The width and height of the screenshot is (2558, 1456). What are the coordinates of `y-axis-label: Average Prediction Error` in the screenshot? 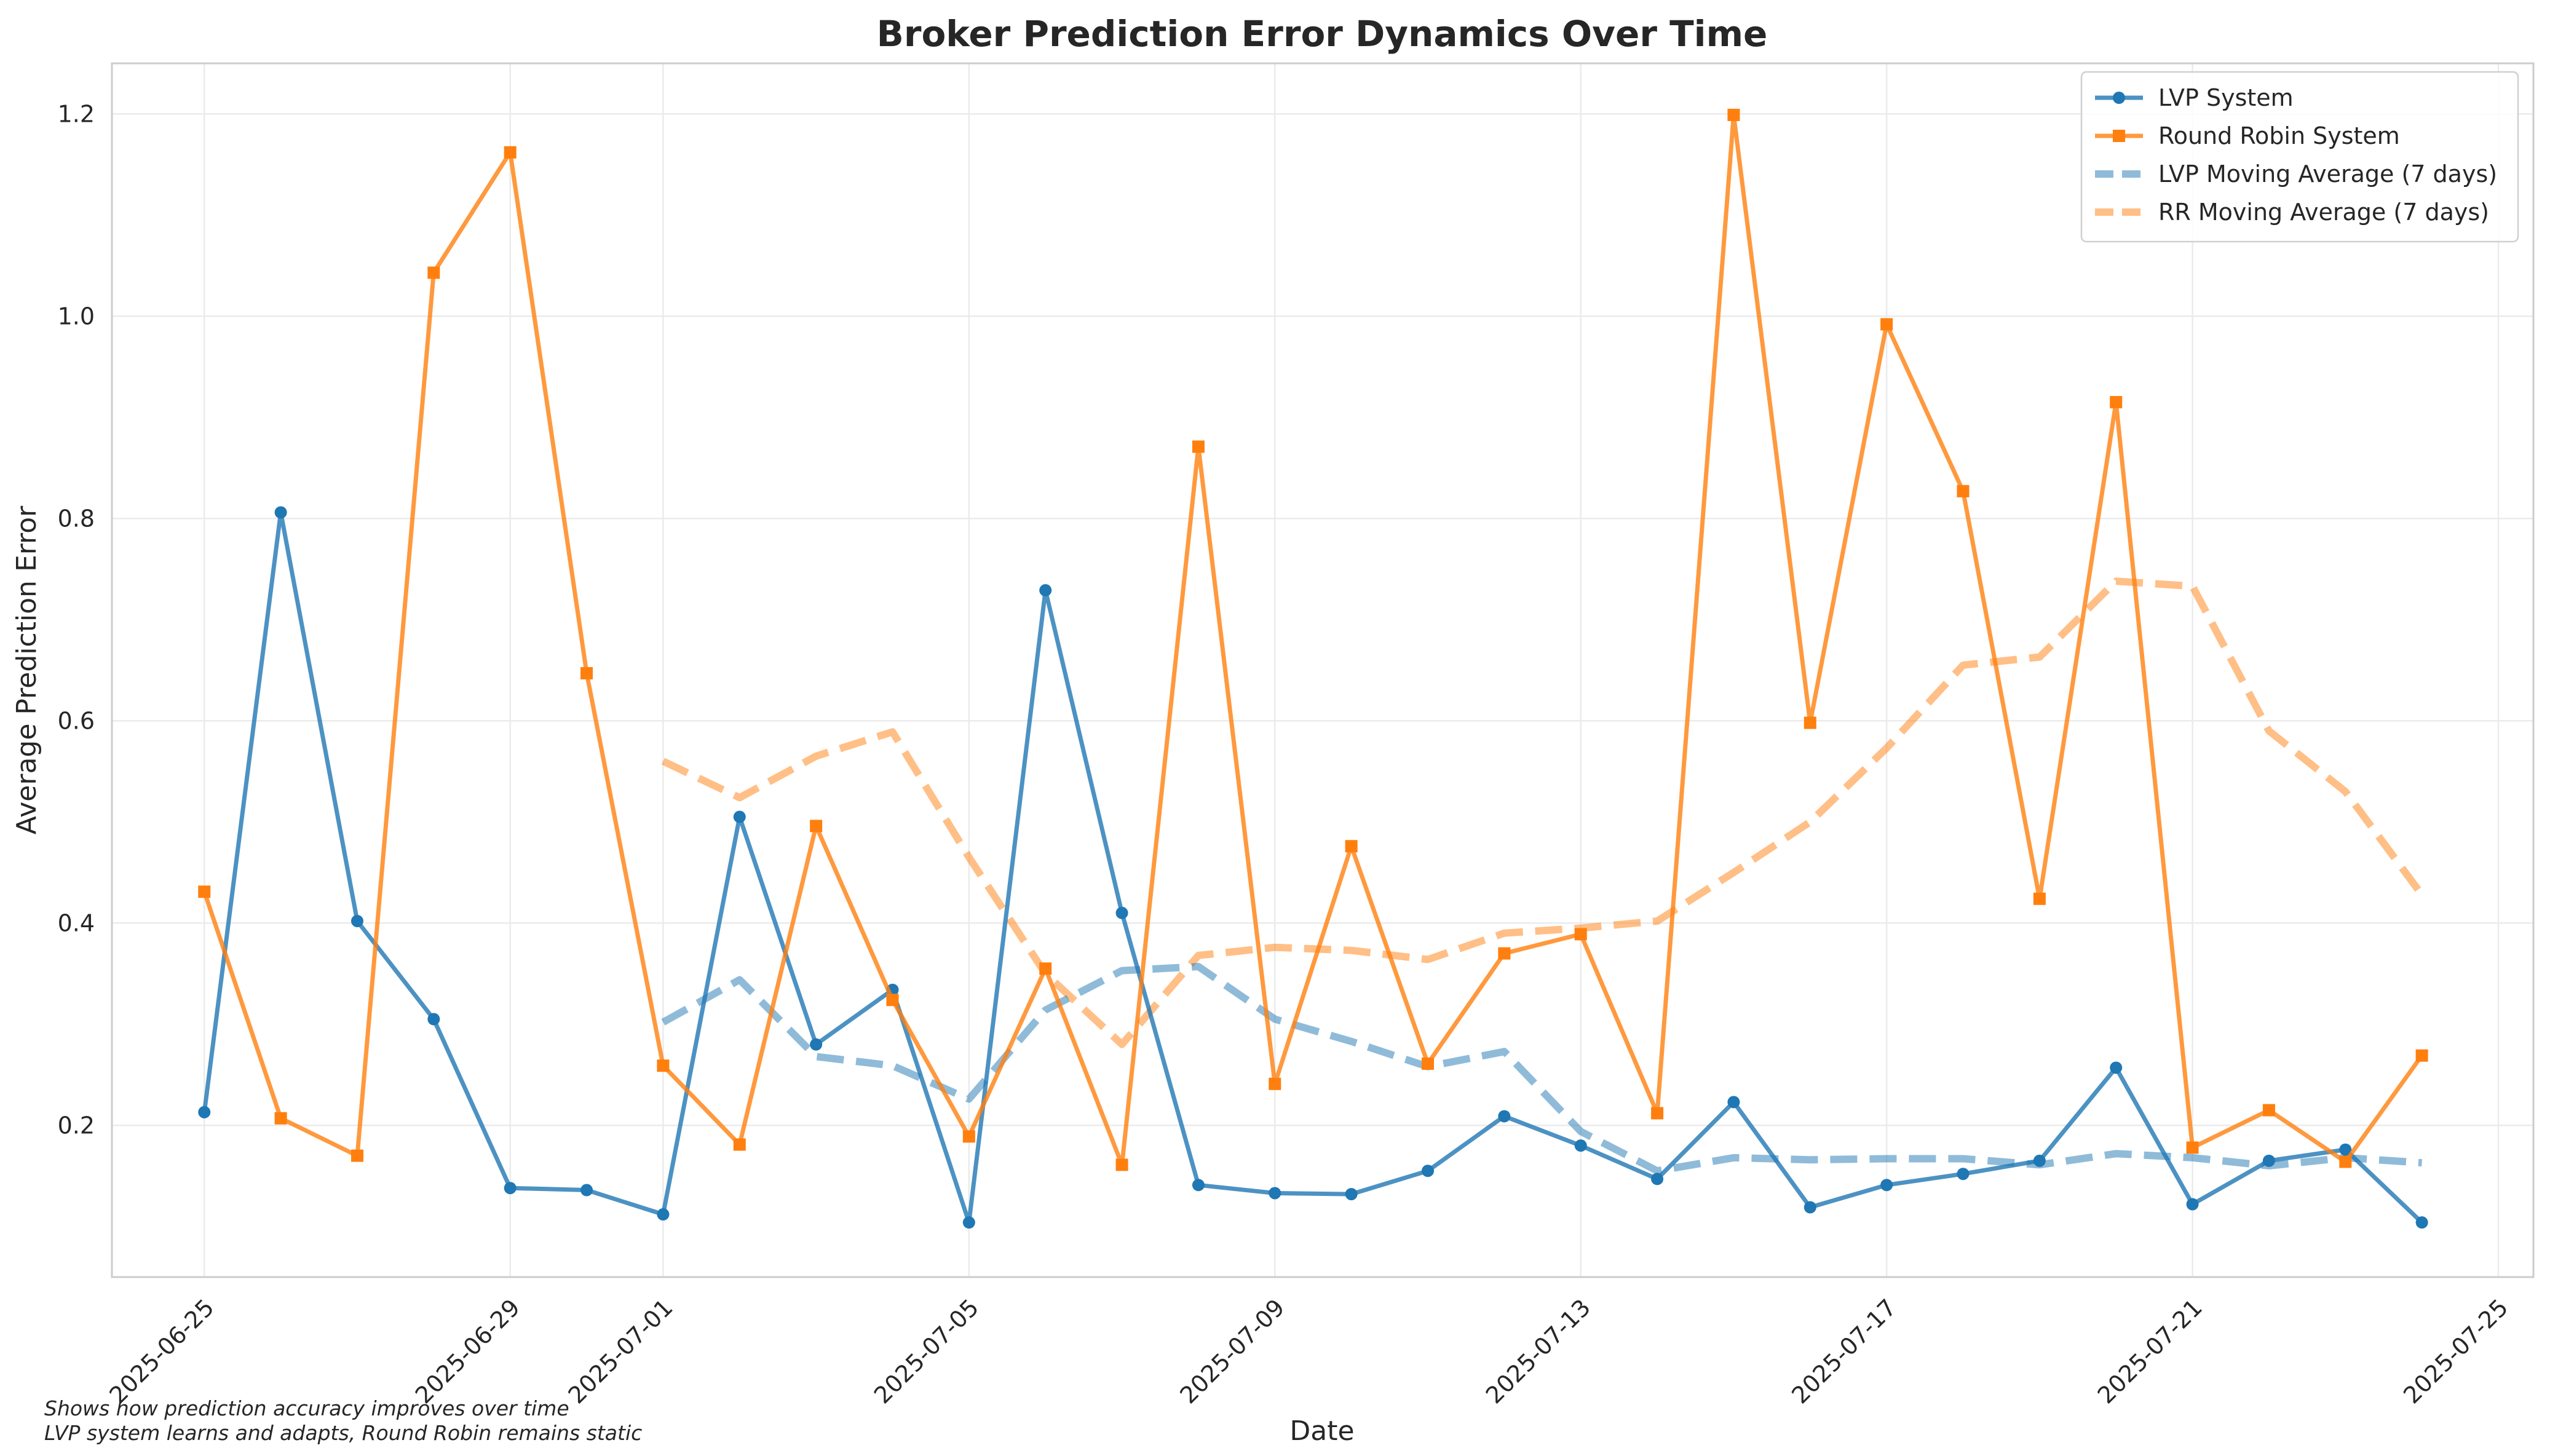 It's located at (26, 670).